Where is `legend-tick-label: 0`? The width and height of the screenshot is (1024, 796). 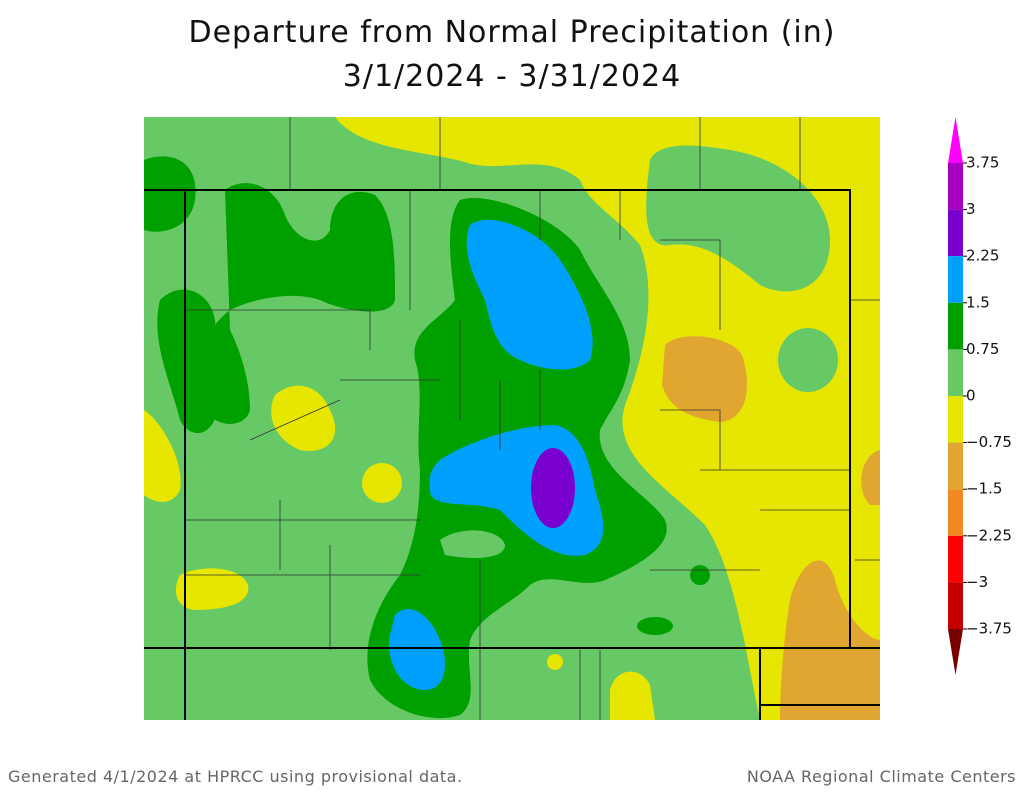
legend-tick-label: 0 is located at coordinates (971, 396).